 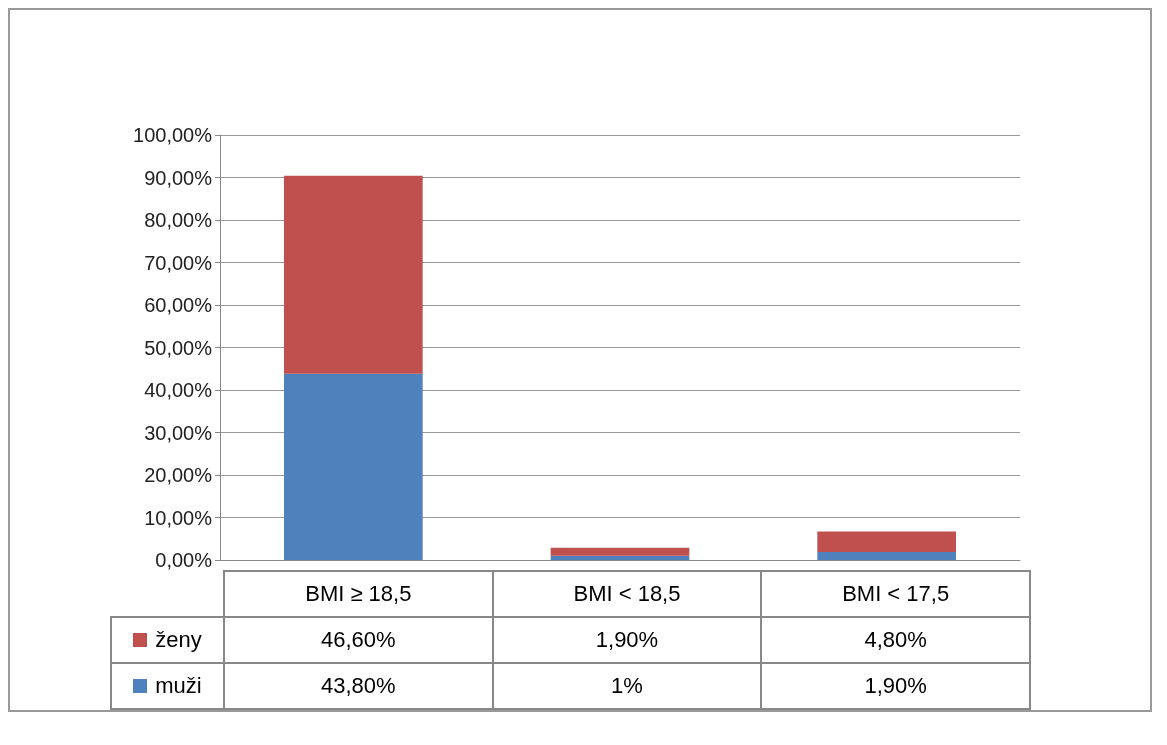 What do you see at coordinates (178, 432) in the screenshot?
I see `y-tick-label: 30,00%` at bounding box center [178, 432].